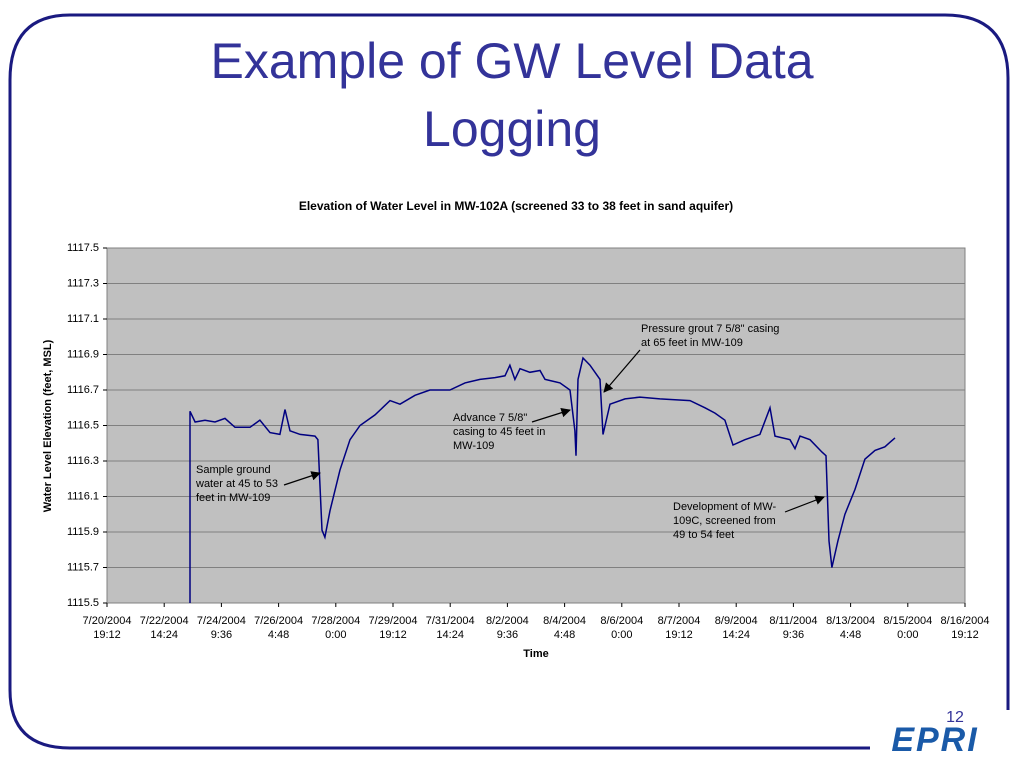 This screenshot has width=1024, height=768. I want to click on y-tick-label: 1115.7, so click(83, 567).